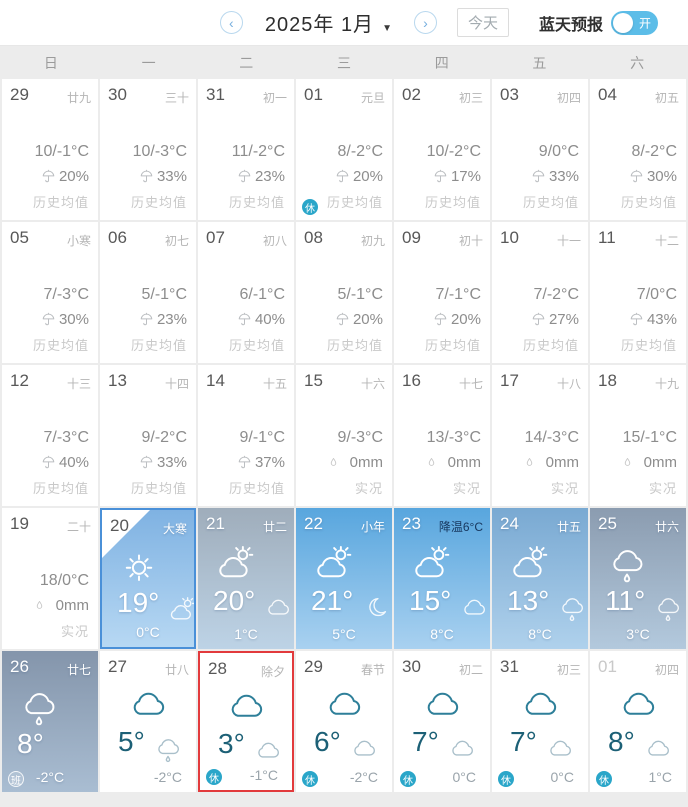  What do you see at coordinates (540, 235) in the screenshot?
I see `cell-header: 10 十一` at bounding box center [540, 235].